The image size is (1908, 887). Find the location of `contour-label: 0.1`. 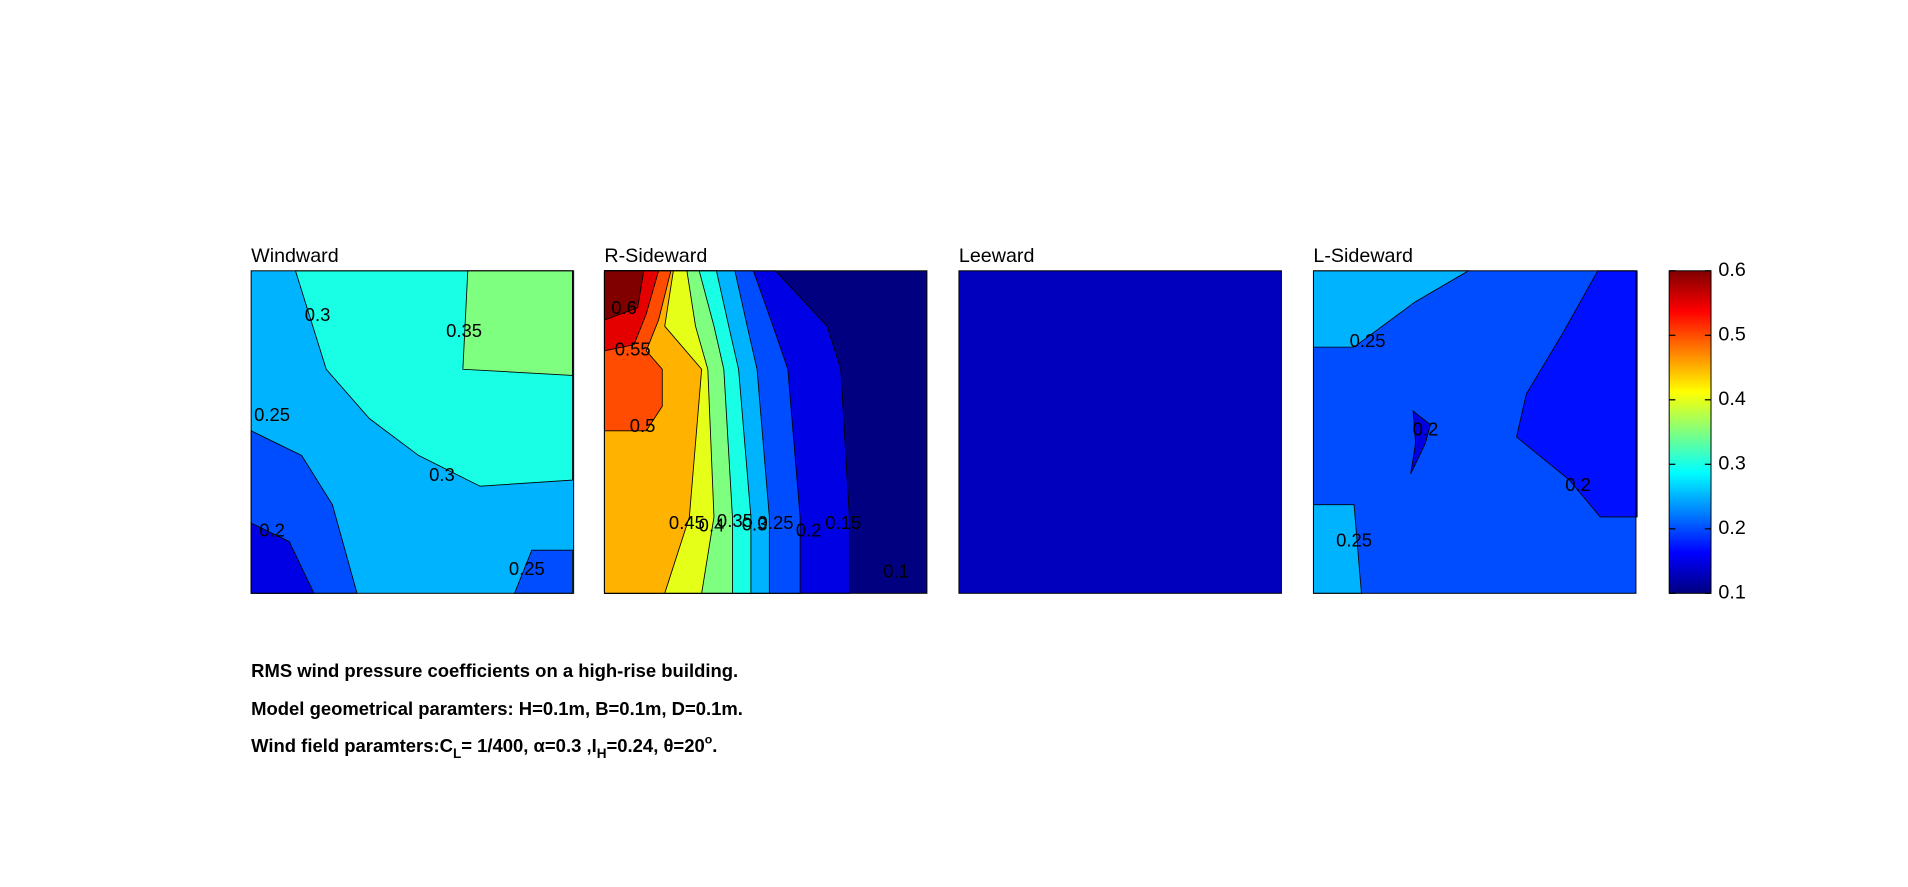

contour-label: 0.1 is located at coordinates (896, 570).